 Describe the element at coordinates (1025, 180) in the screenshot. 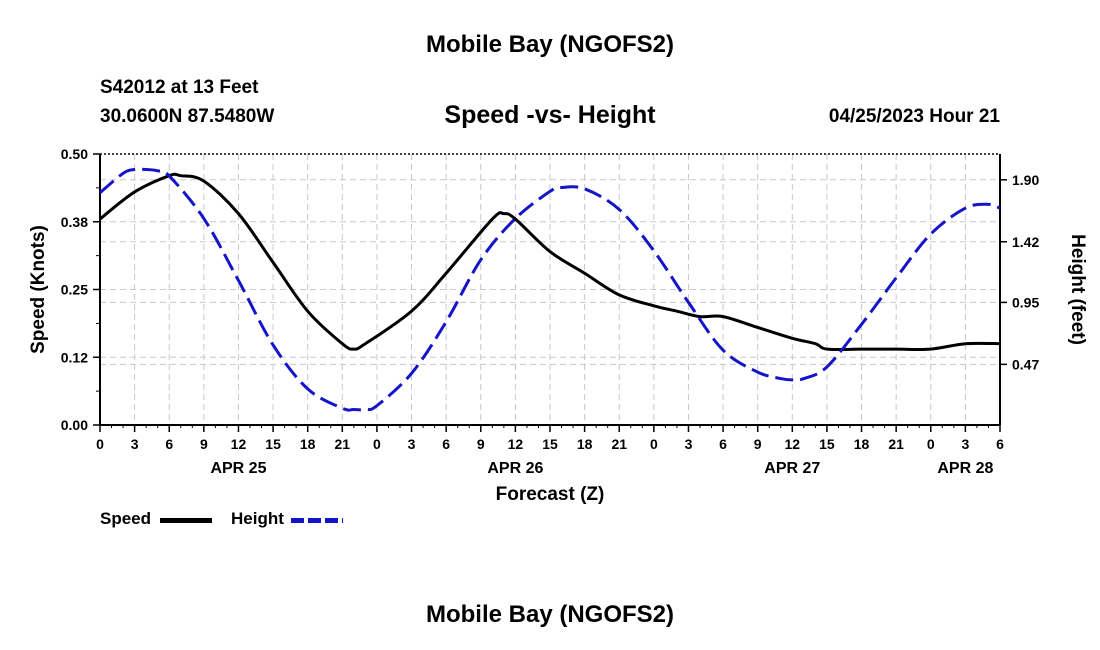

I see `y-right-tick-label: 1.90` at that location.